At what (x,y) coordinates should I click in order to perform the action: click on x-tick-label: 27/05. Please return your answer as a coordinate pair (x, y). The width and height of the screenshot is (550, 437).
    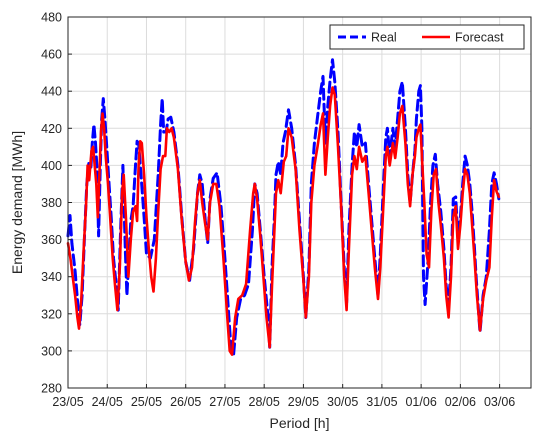
    Looking at the image, I should click on (224, 402).